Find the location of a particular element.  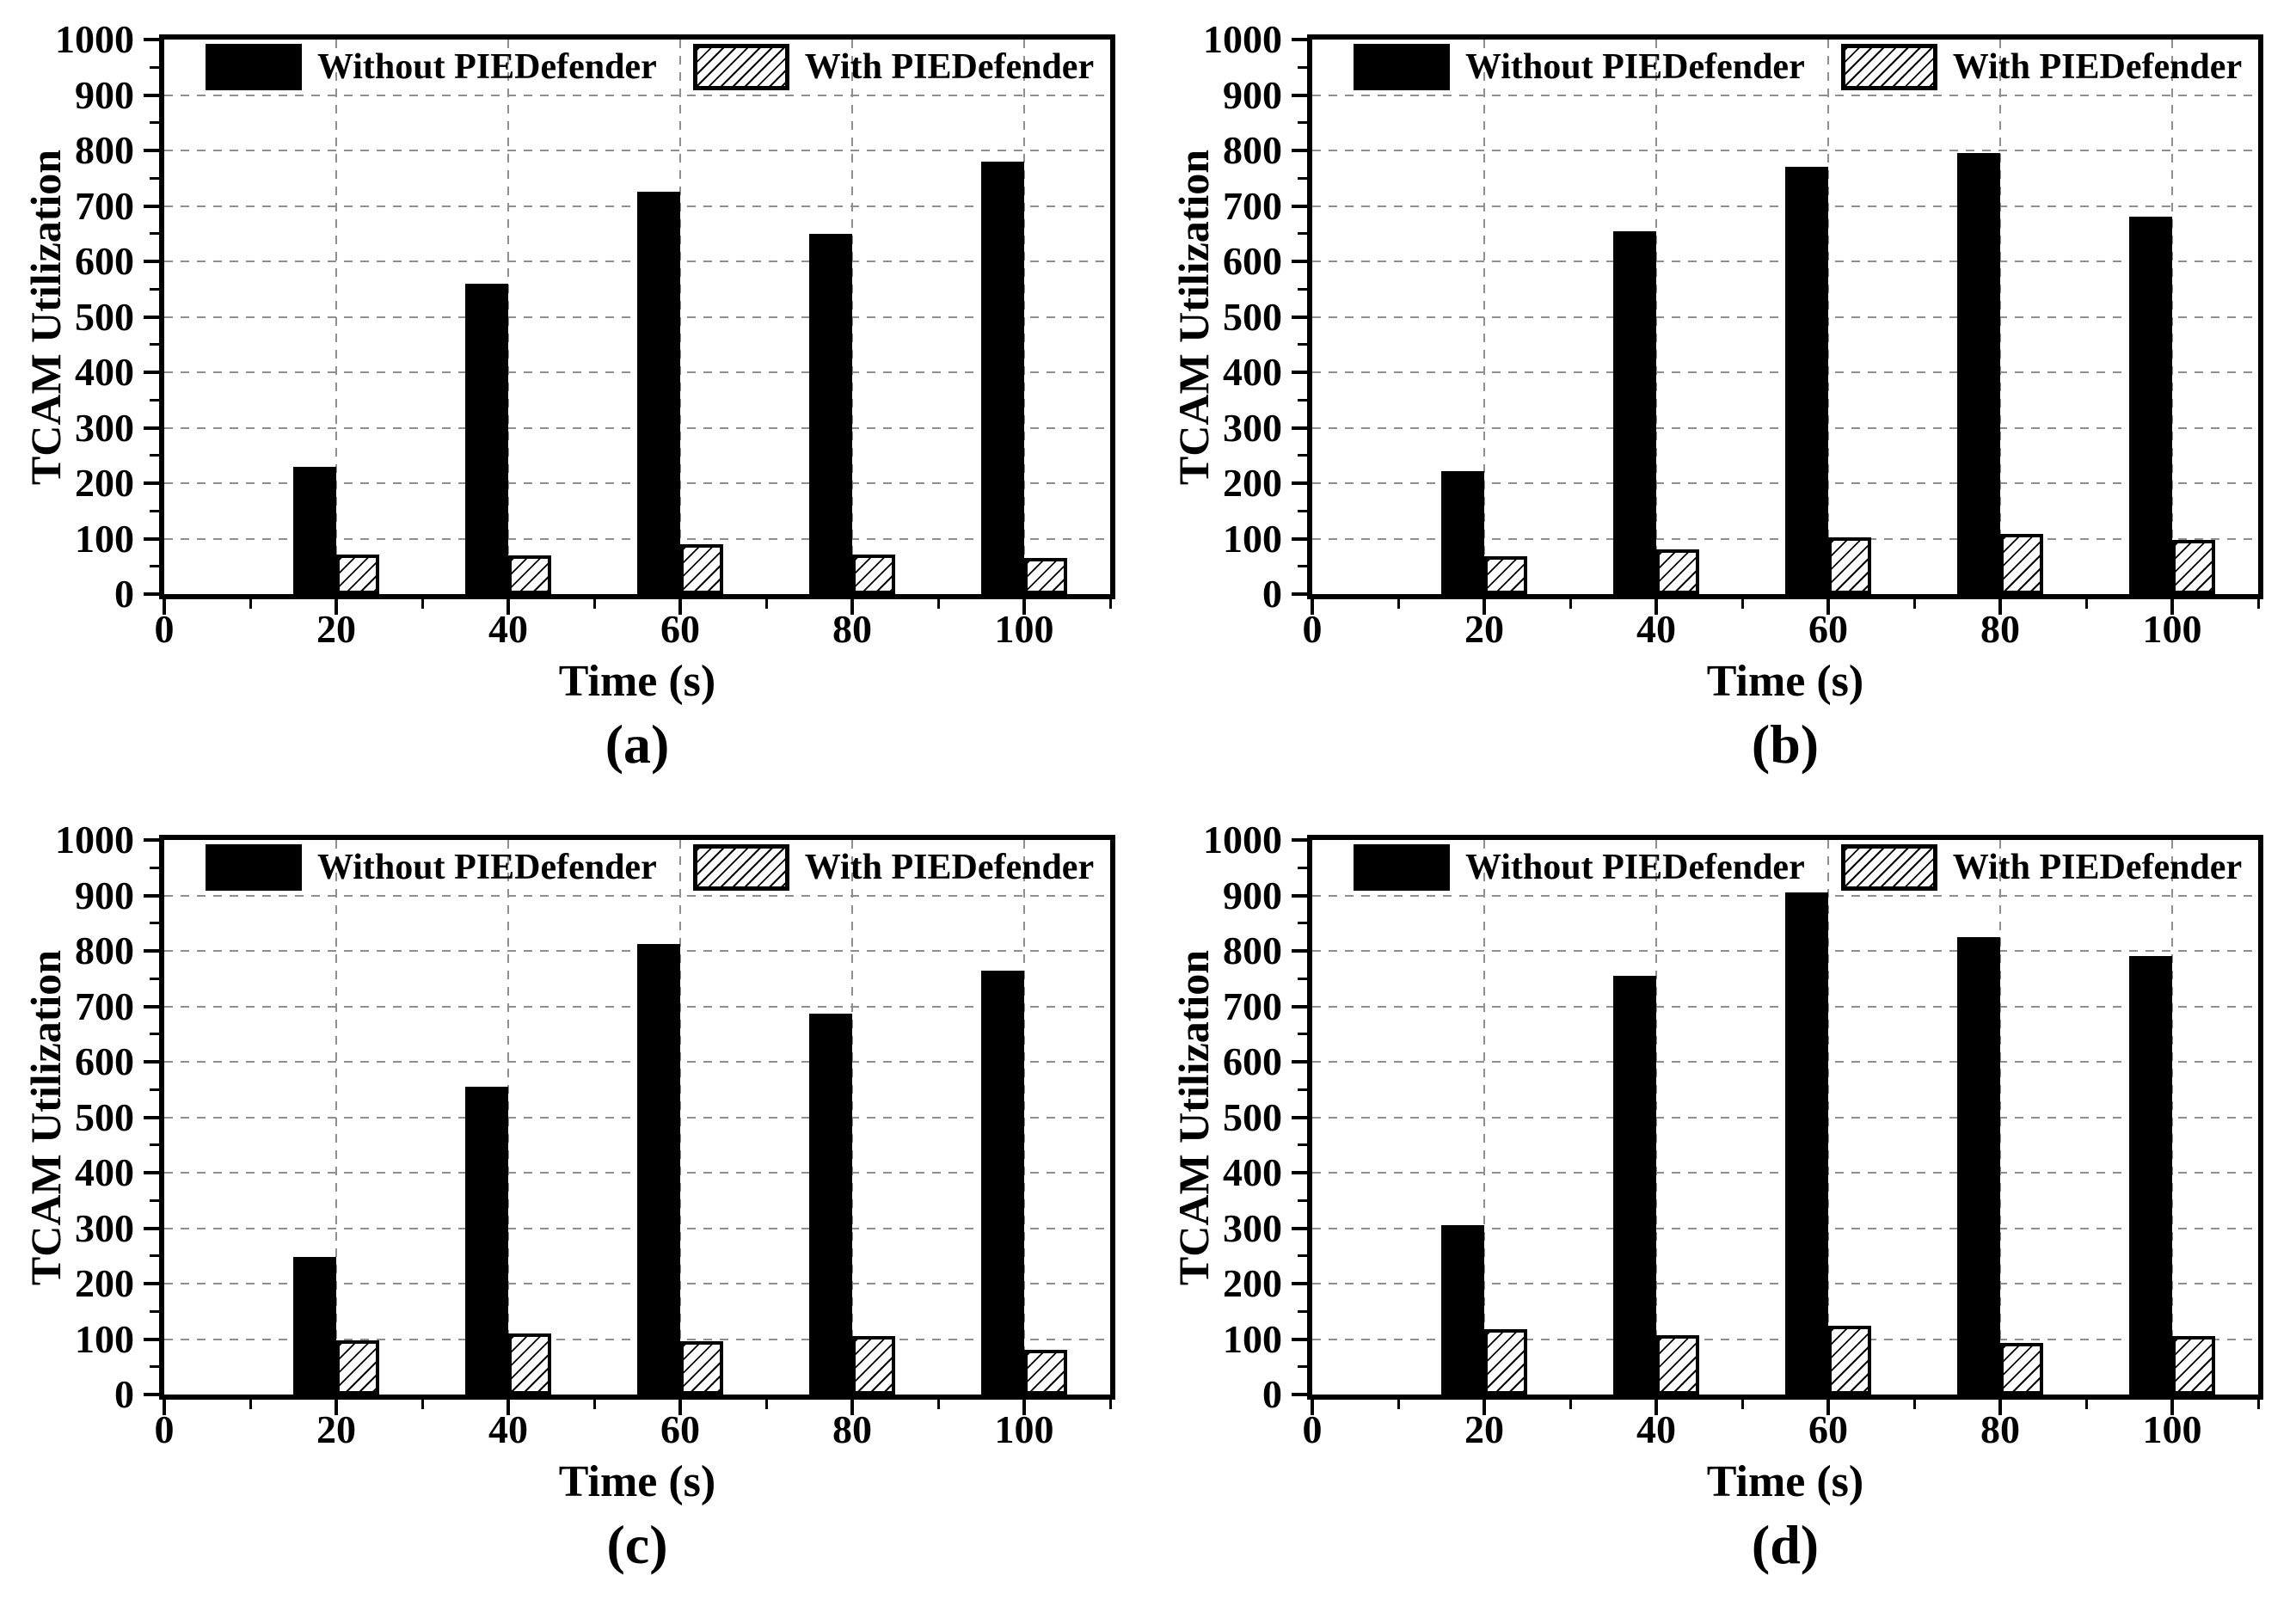

y-tick-label: 100 is located at coordinates (104, 538).